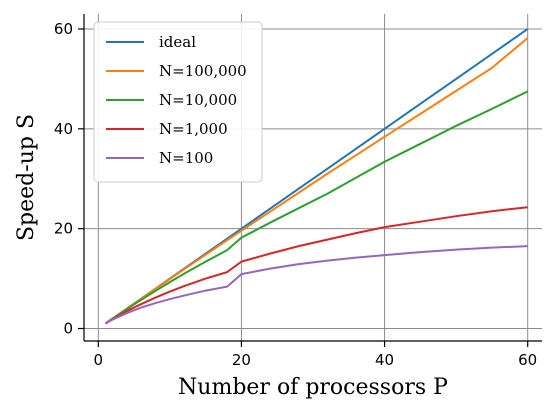 The width and height of the screenshot is (557, 408). I want to click on x-axis-label: Number of processors P, so click(313, 387).